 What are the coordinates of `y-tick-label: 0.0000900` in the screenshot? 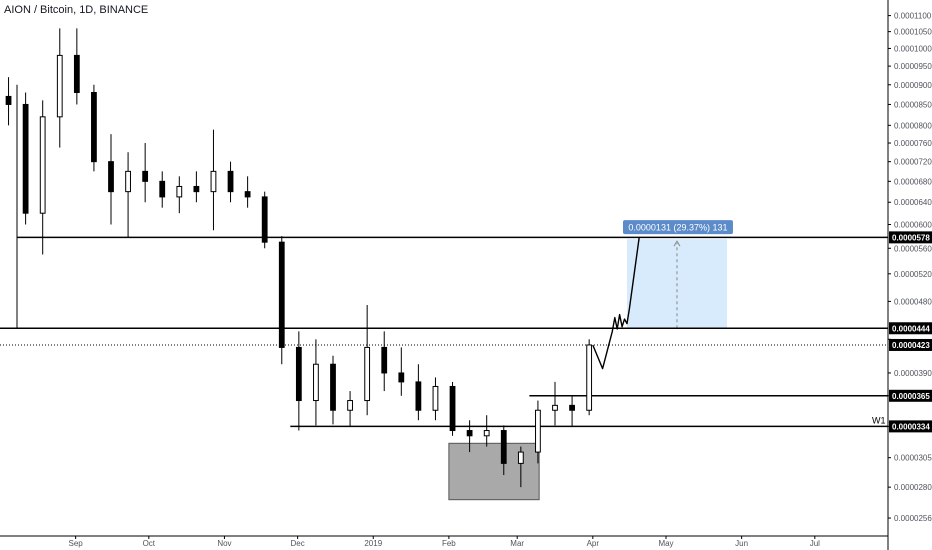 It's located at (913, 85).